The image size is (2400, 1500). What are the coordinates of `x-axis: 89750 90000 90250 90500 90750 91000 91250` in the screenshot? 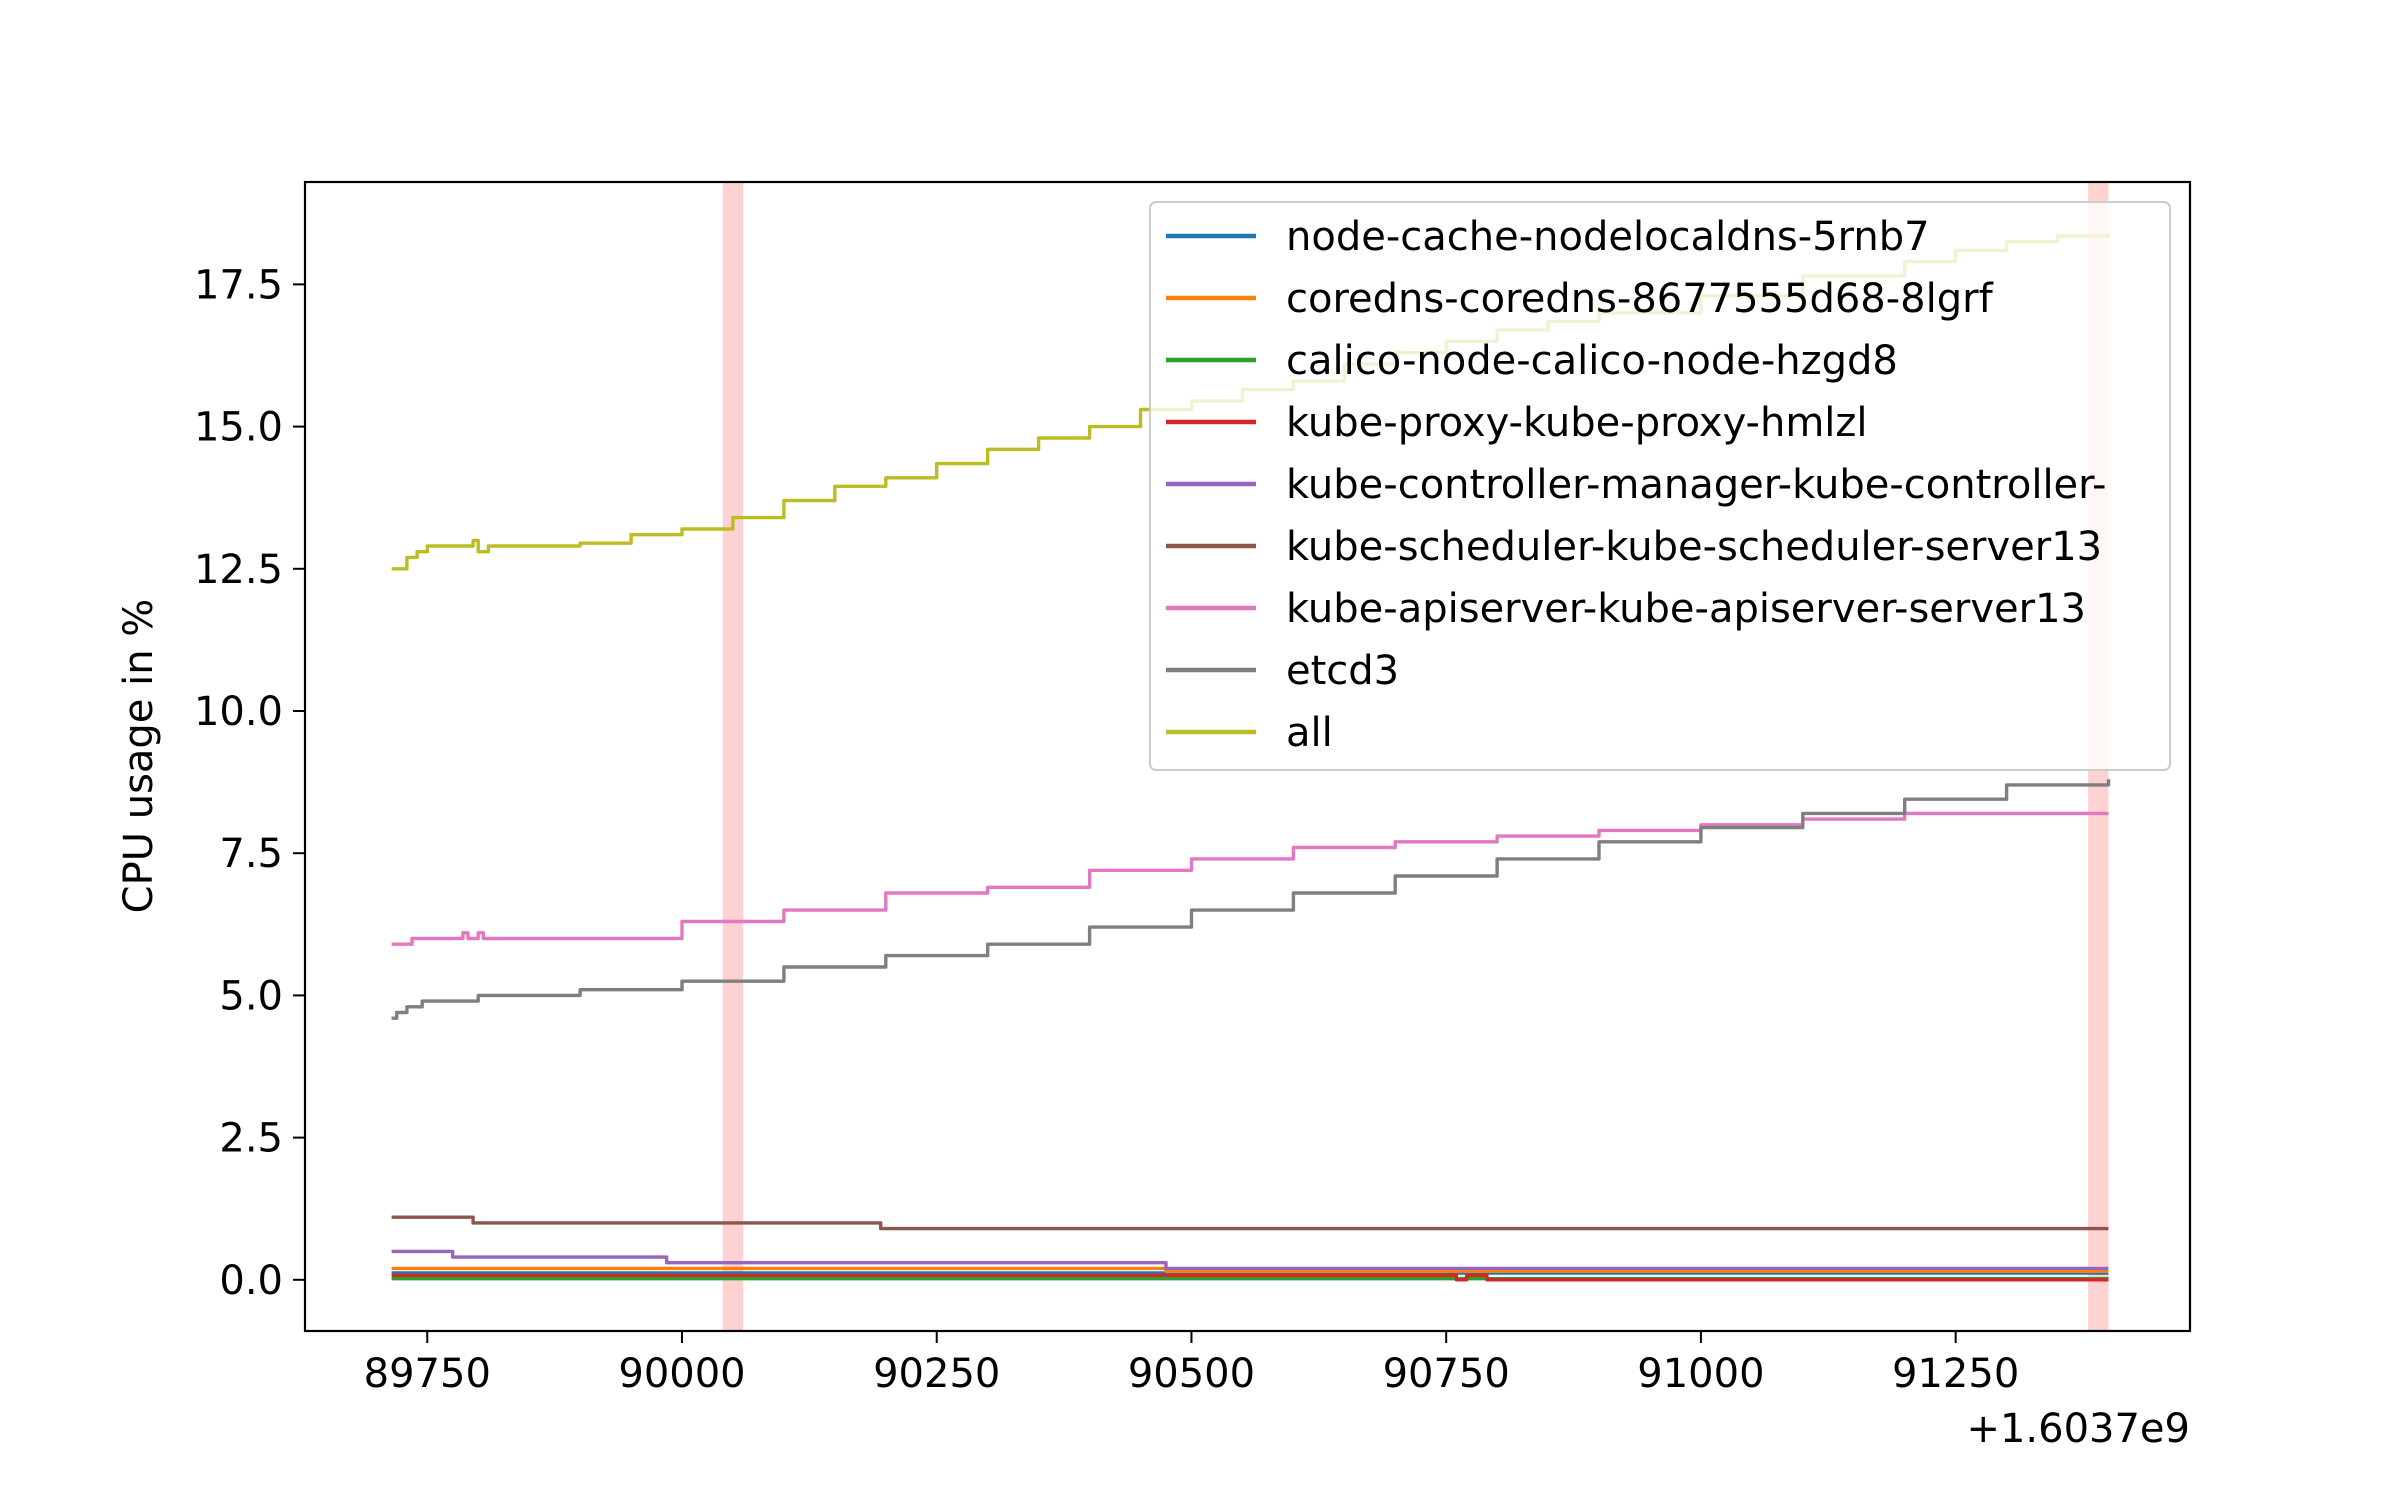 It's located at (1191, 1364).